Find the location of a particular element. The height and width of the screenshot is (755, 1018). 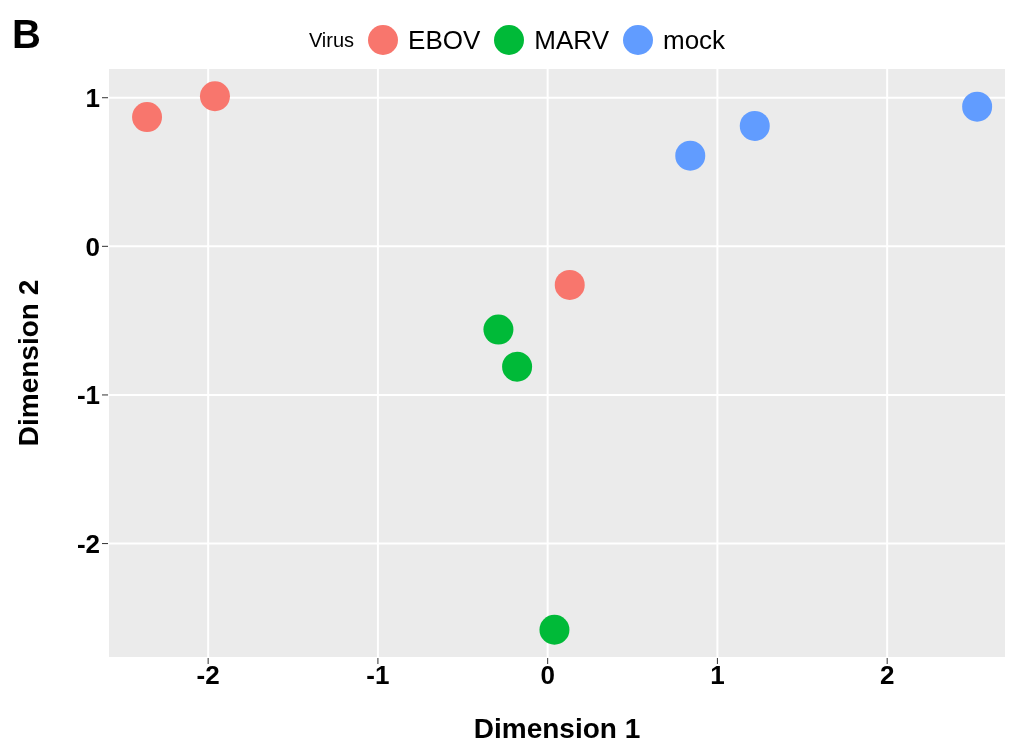

x-tick-label: 0 is located at coordinates (547, 675).